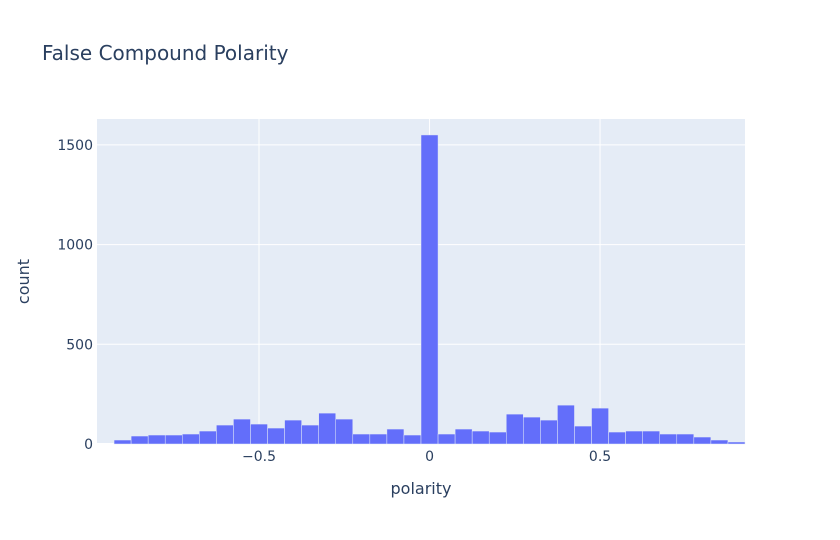 The image size is (840, 540). What do you see at coordinates (75, 246) in the screenshot?
I see `y-tick-label: 1000` at bounding box center [75, 246].